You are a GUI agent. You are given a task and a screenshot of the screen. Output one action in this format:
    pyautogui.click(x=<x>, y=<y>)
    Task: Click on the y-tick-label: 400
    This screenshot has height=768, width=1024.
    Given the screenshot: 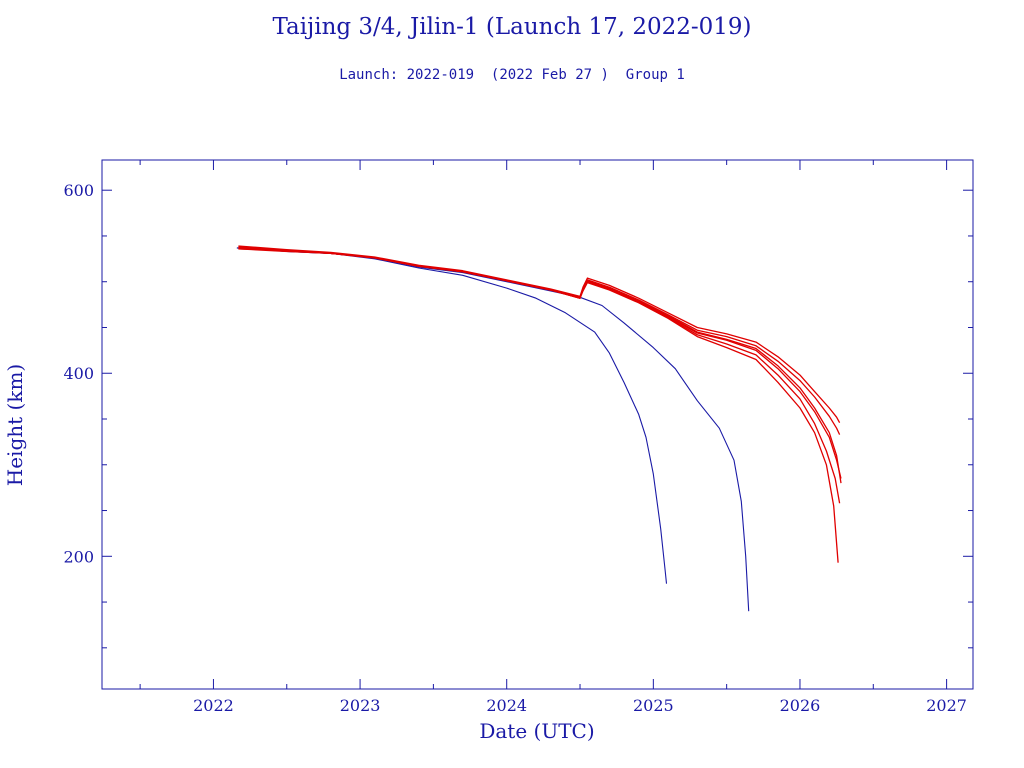 What is the action you would take?
    pyautogui.click(x=78, y=373)
    